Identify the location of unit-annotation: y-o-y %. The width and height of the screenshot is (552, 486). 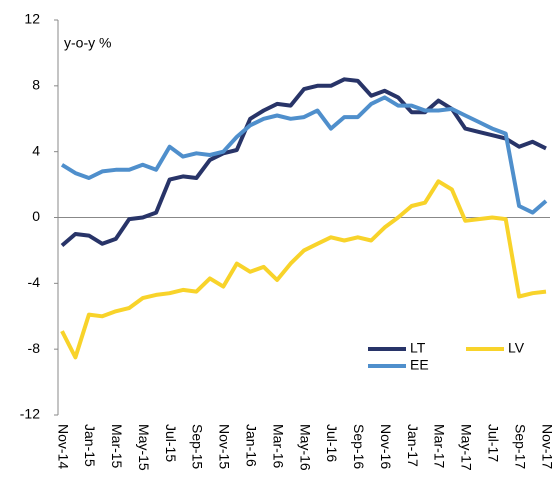
(87, 43).